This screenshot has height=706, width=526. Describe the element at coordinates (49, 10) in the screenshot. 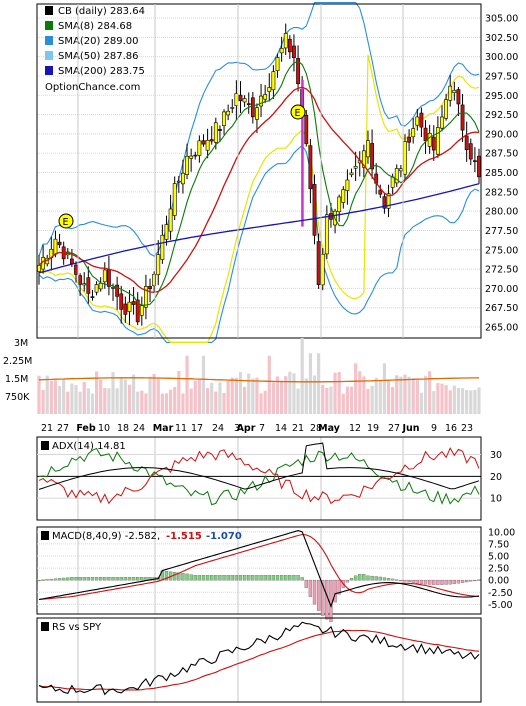

I see `legend-swatch-cb` at that location.